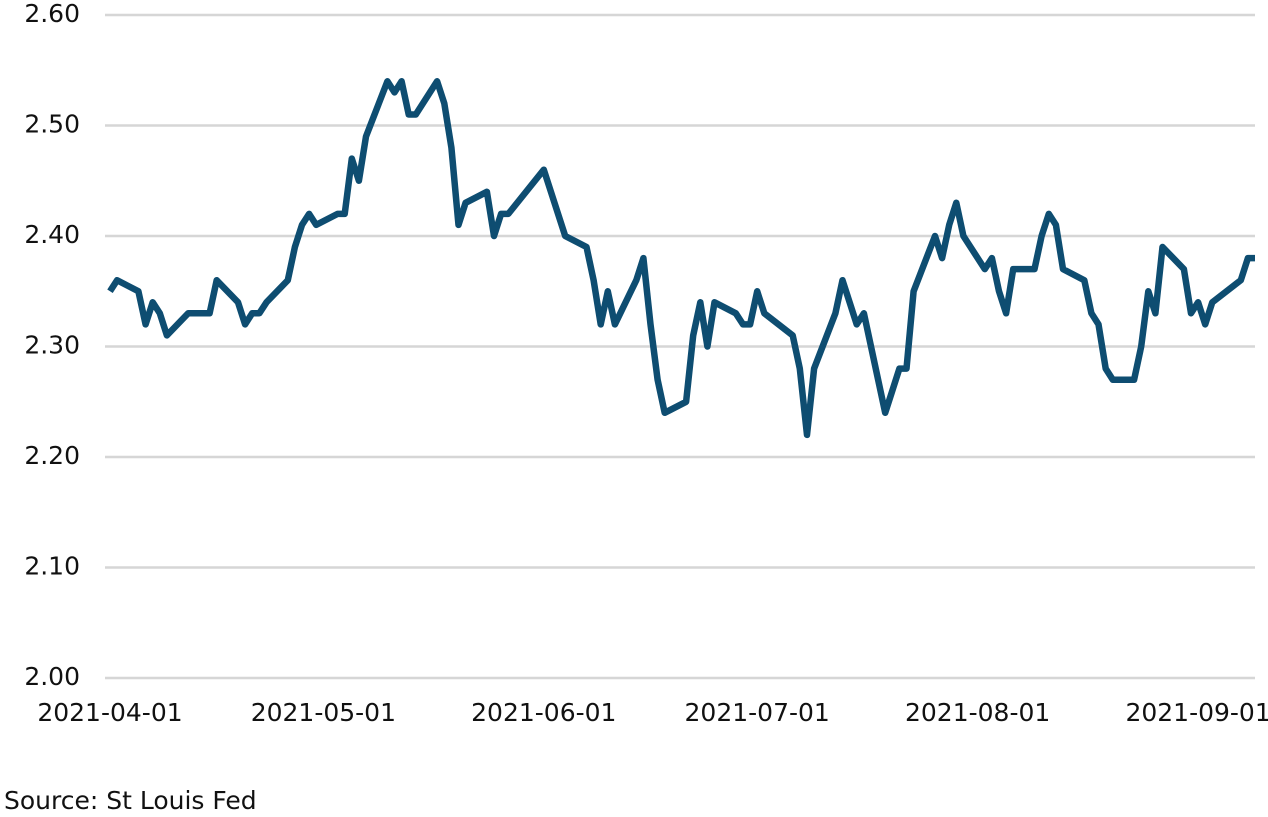 Image resolution: width=1268 pixels, height=817 pixels. I want to click on y-tick-label: 2.60, so click(52, 14).